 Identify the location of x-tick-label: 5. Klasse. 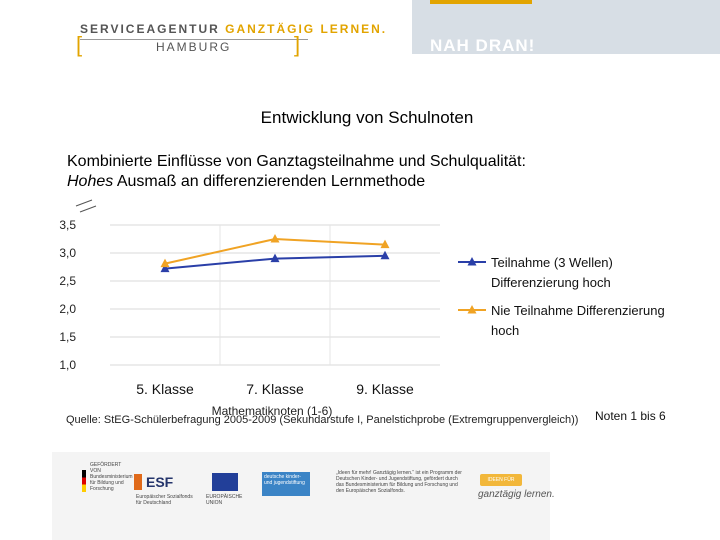
(165, 389).